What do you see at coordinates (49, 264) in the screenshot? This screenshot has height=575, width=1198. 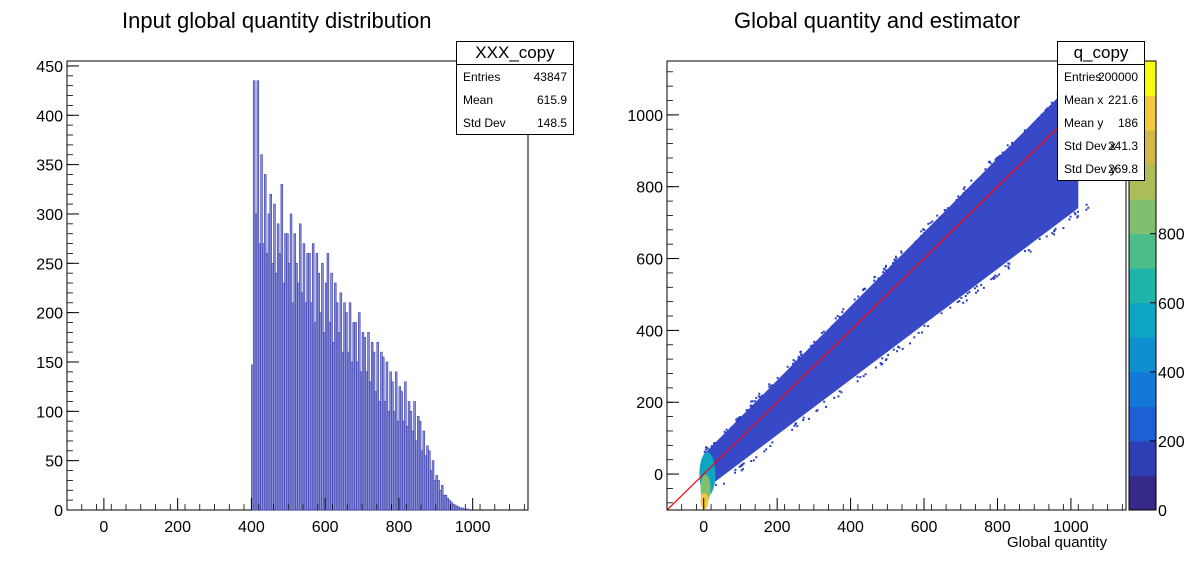 I see `y-tick-label: 250` at bounding box center [49, 264].